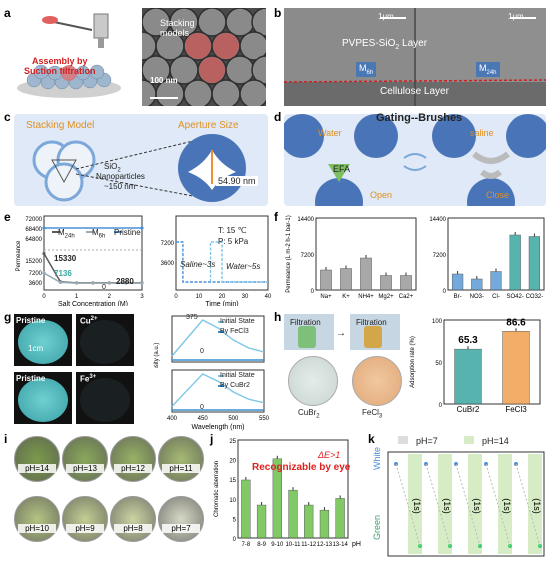 This screenshot has height=563, width=550. Describe the element at coordinates (341, 333) in the screenshot. I see `arrow-icon-1: →` at that location.